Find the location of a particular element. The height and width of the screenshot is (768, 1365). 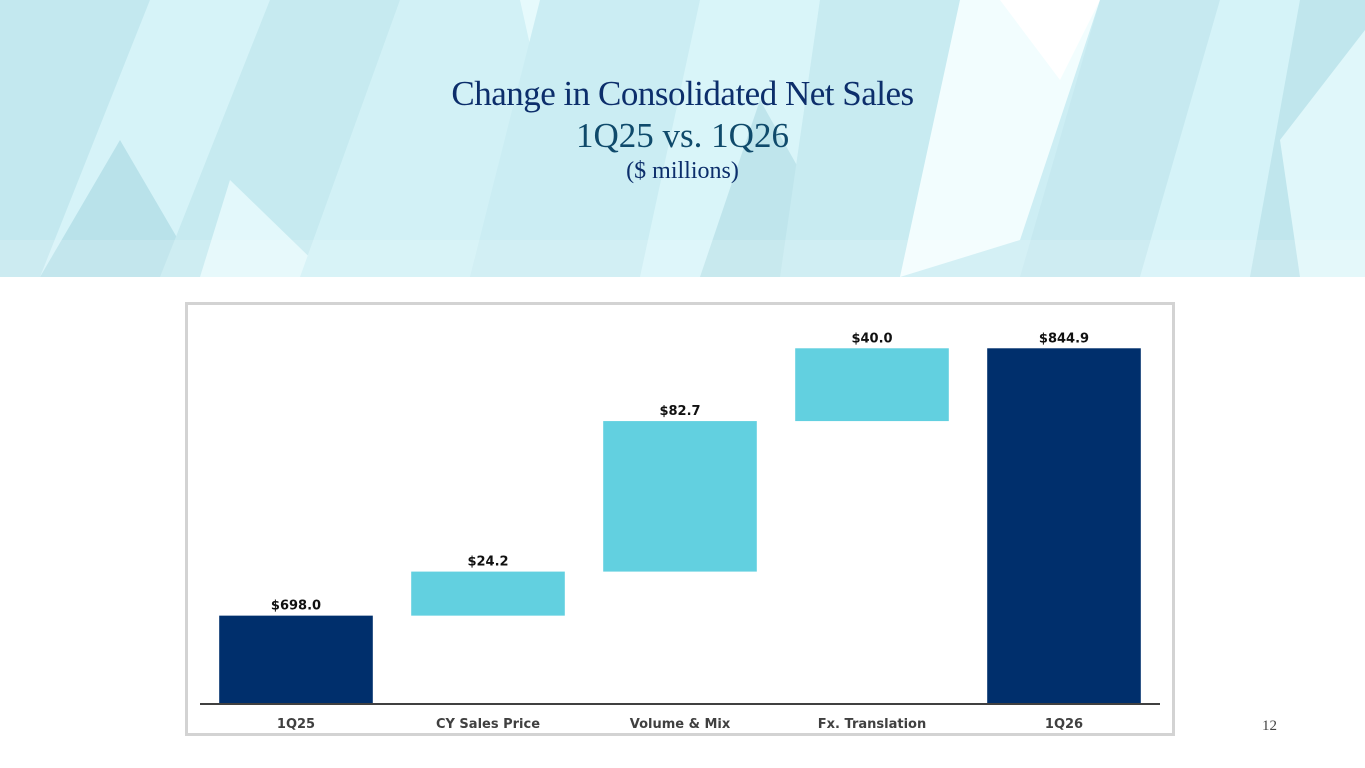

data-label: $82.7 is located at coordinates (679, 411).